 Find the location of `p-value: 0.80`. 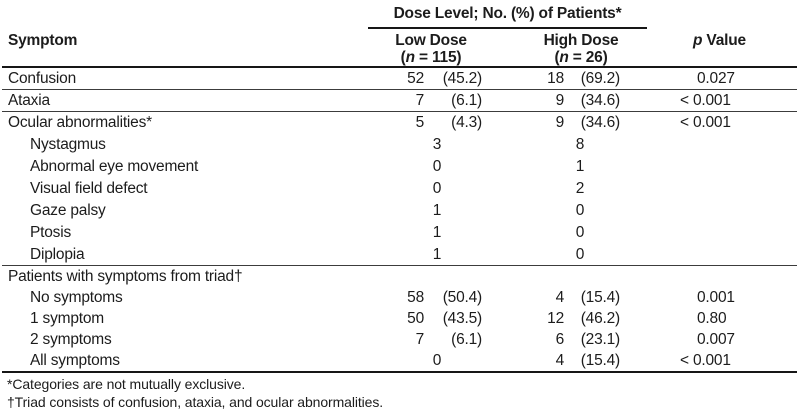

p-value: 0.80 is located at coordinates (712, 318).